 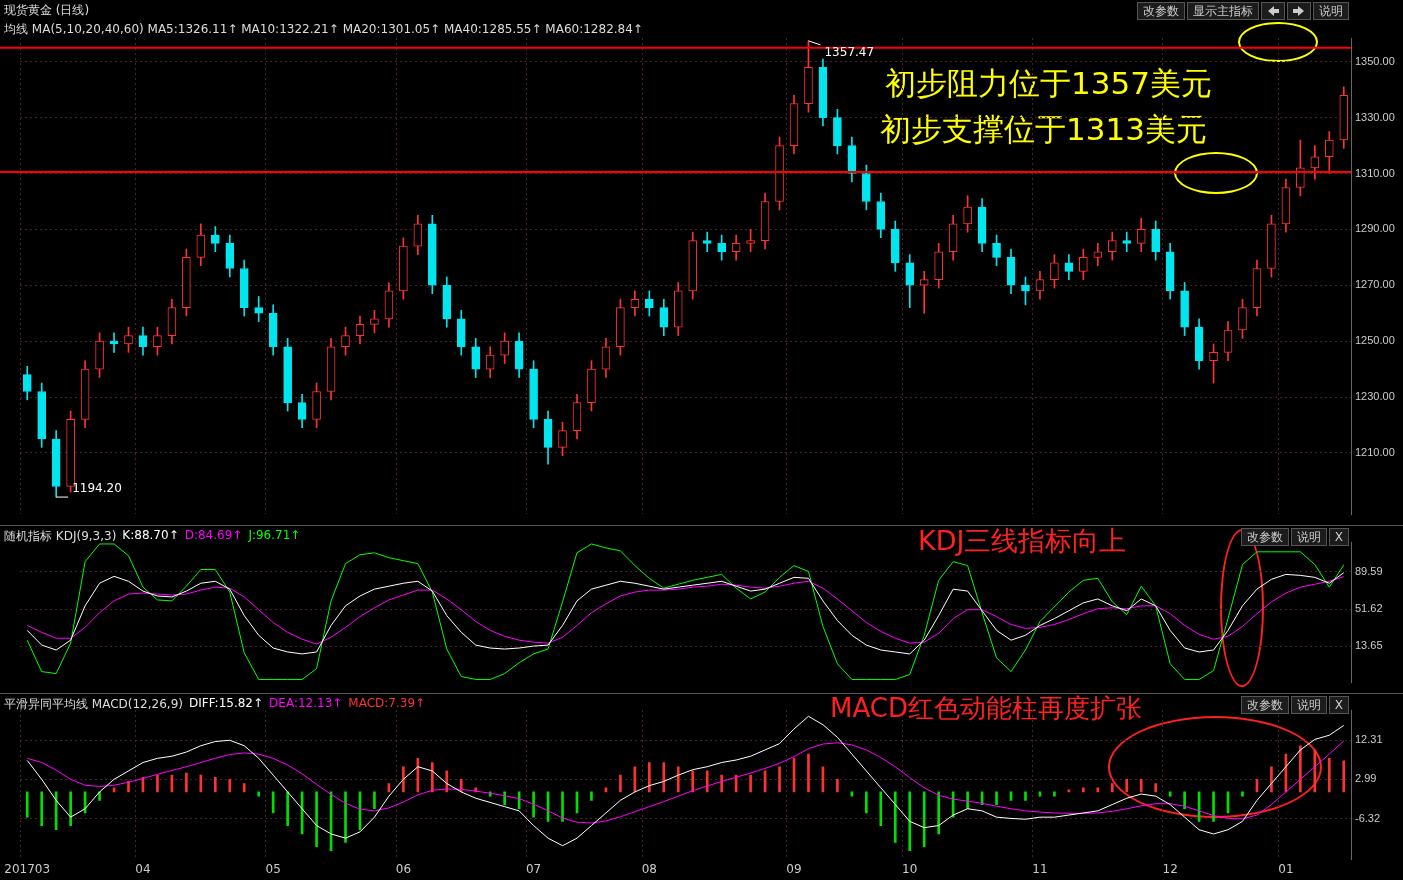 What do you see at coordinates (1366, 778) in the screenshot?
I see `y-tick-label: 2.99` at bounding box center [1366, 778].